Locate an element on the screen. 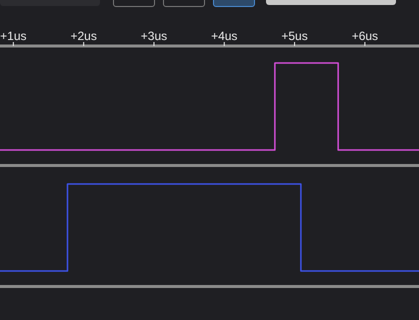 The image size is (419, 320). x-tick-label: +2us is located at coordinates (83, 36).